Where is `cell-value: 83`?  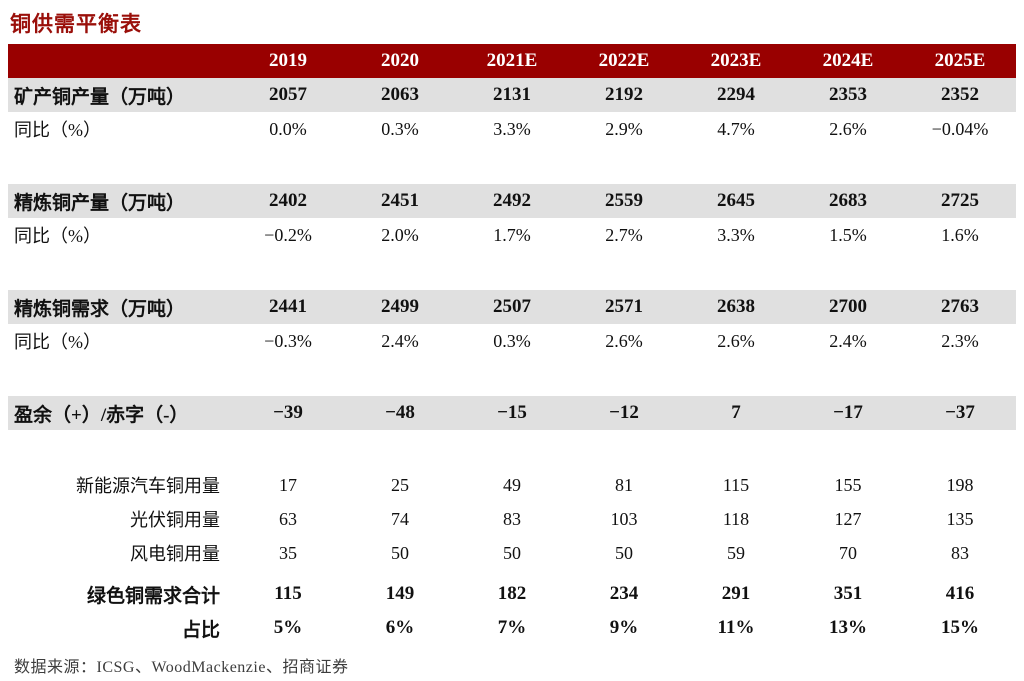 cell-value: 83 is located at coordinates (960, 552).